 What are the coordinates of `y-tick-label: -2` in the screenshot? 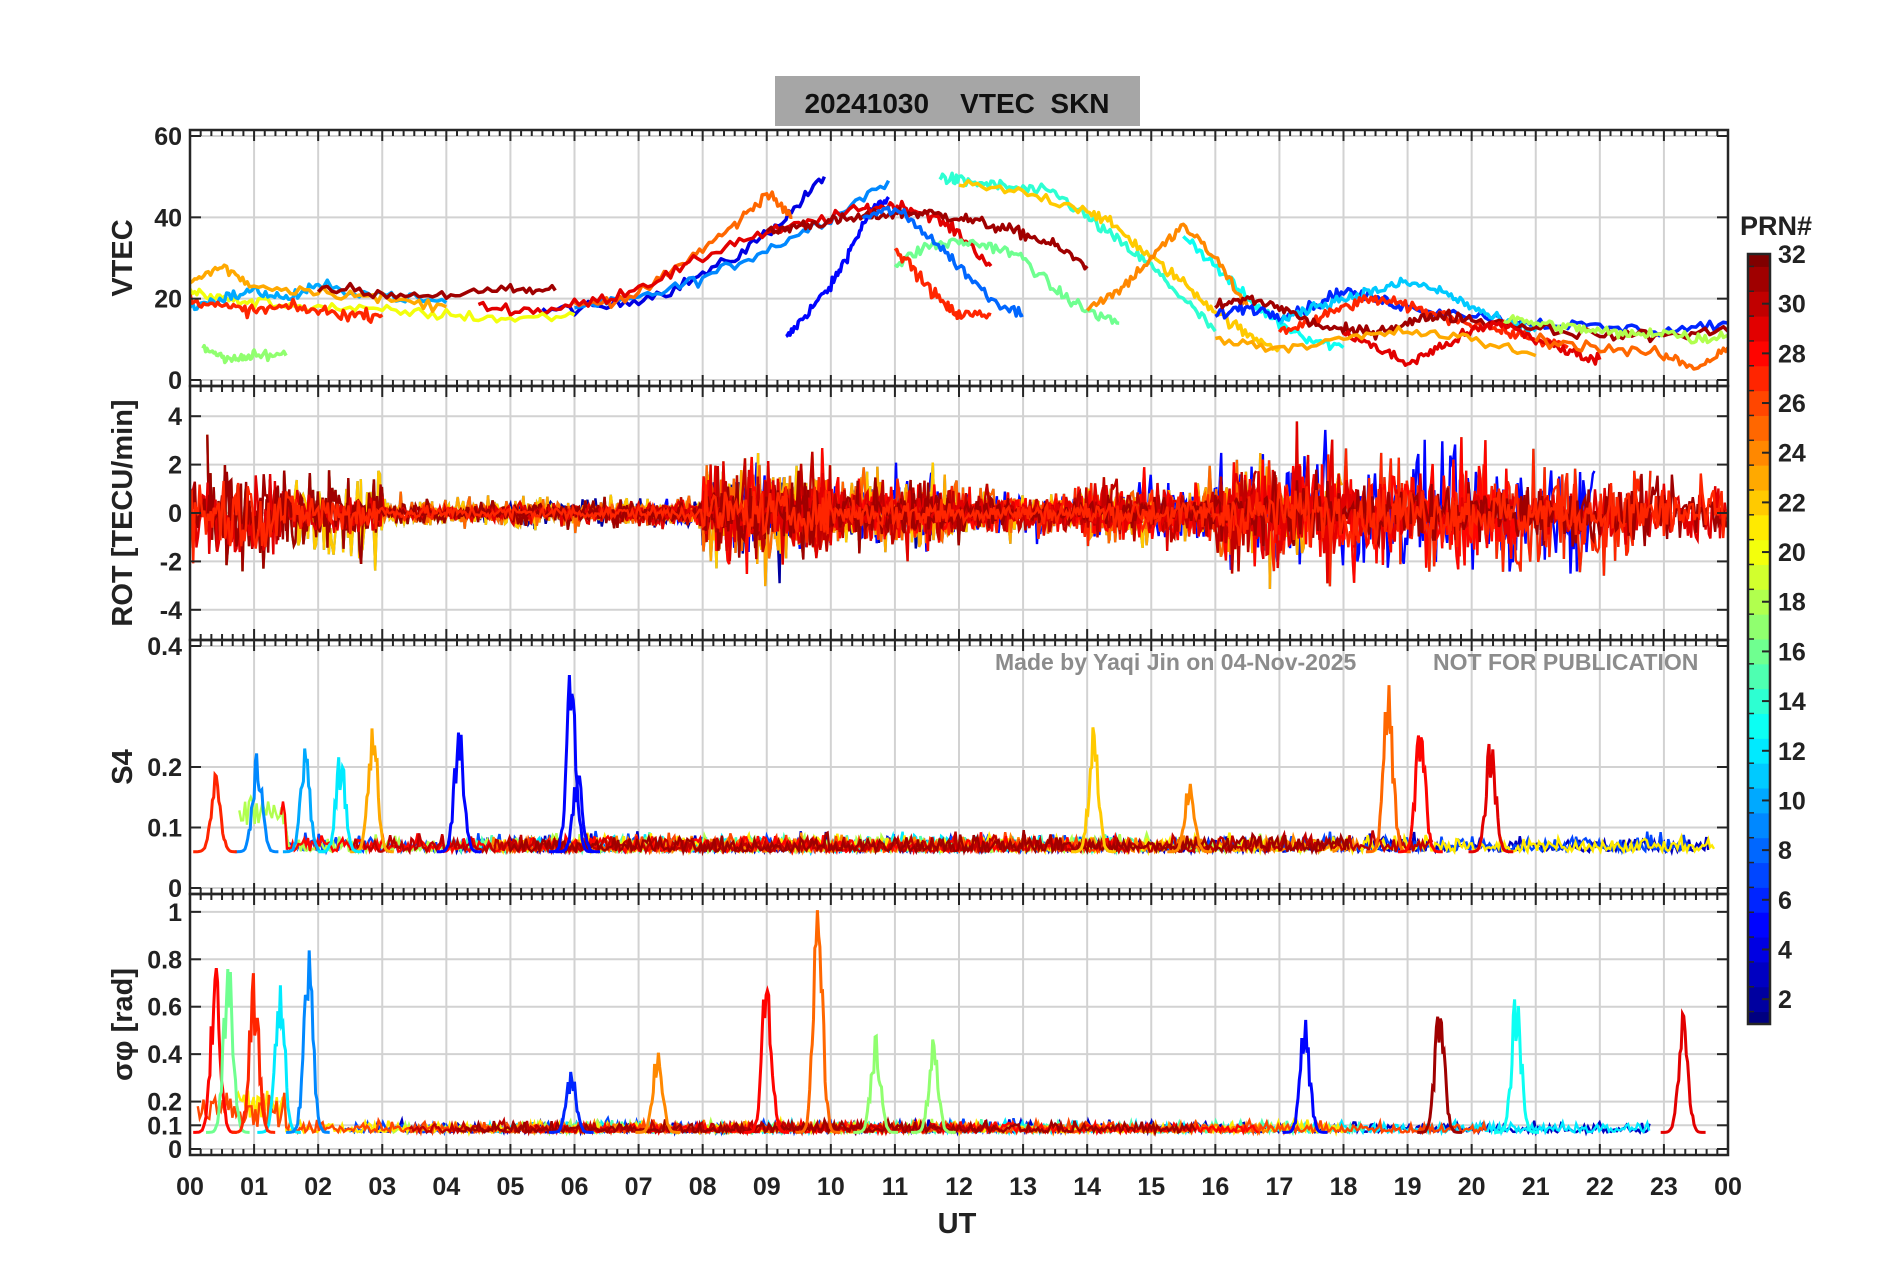 It's located at (171, 562).